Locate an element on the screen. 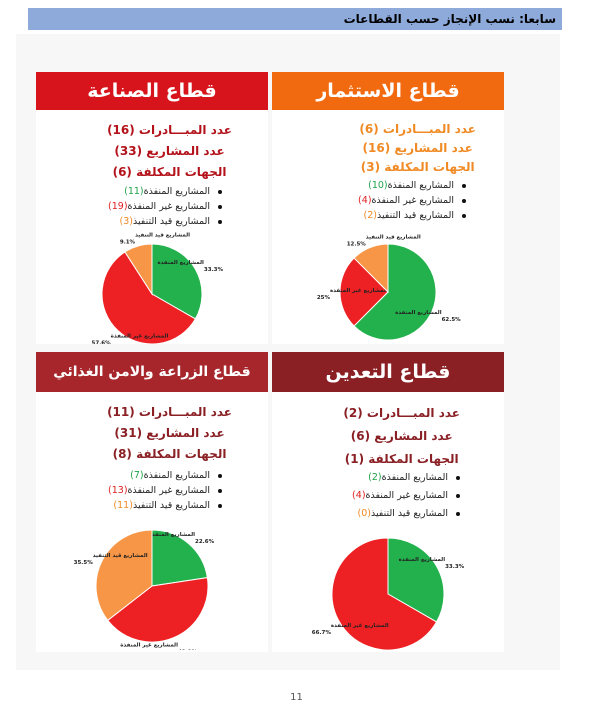 This screenshot has height=721, width=593. list-item: المشاريع غير المنفذة(13) is located at coordinates (165, 490).